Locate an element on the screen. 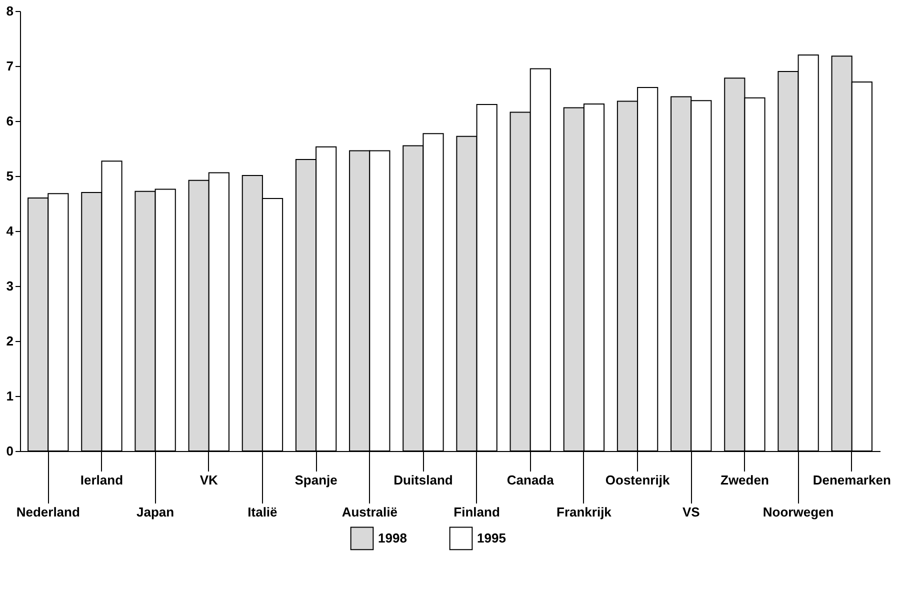  x-tick-label: Finland is located at coordinates (477, 512).